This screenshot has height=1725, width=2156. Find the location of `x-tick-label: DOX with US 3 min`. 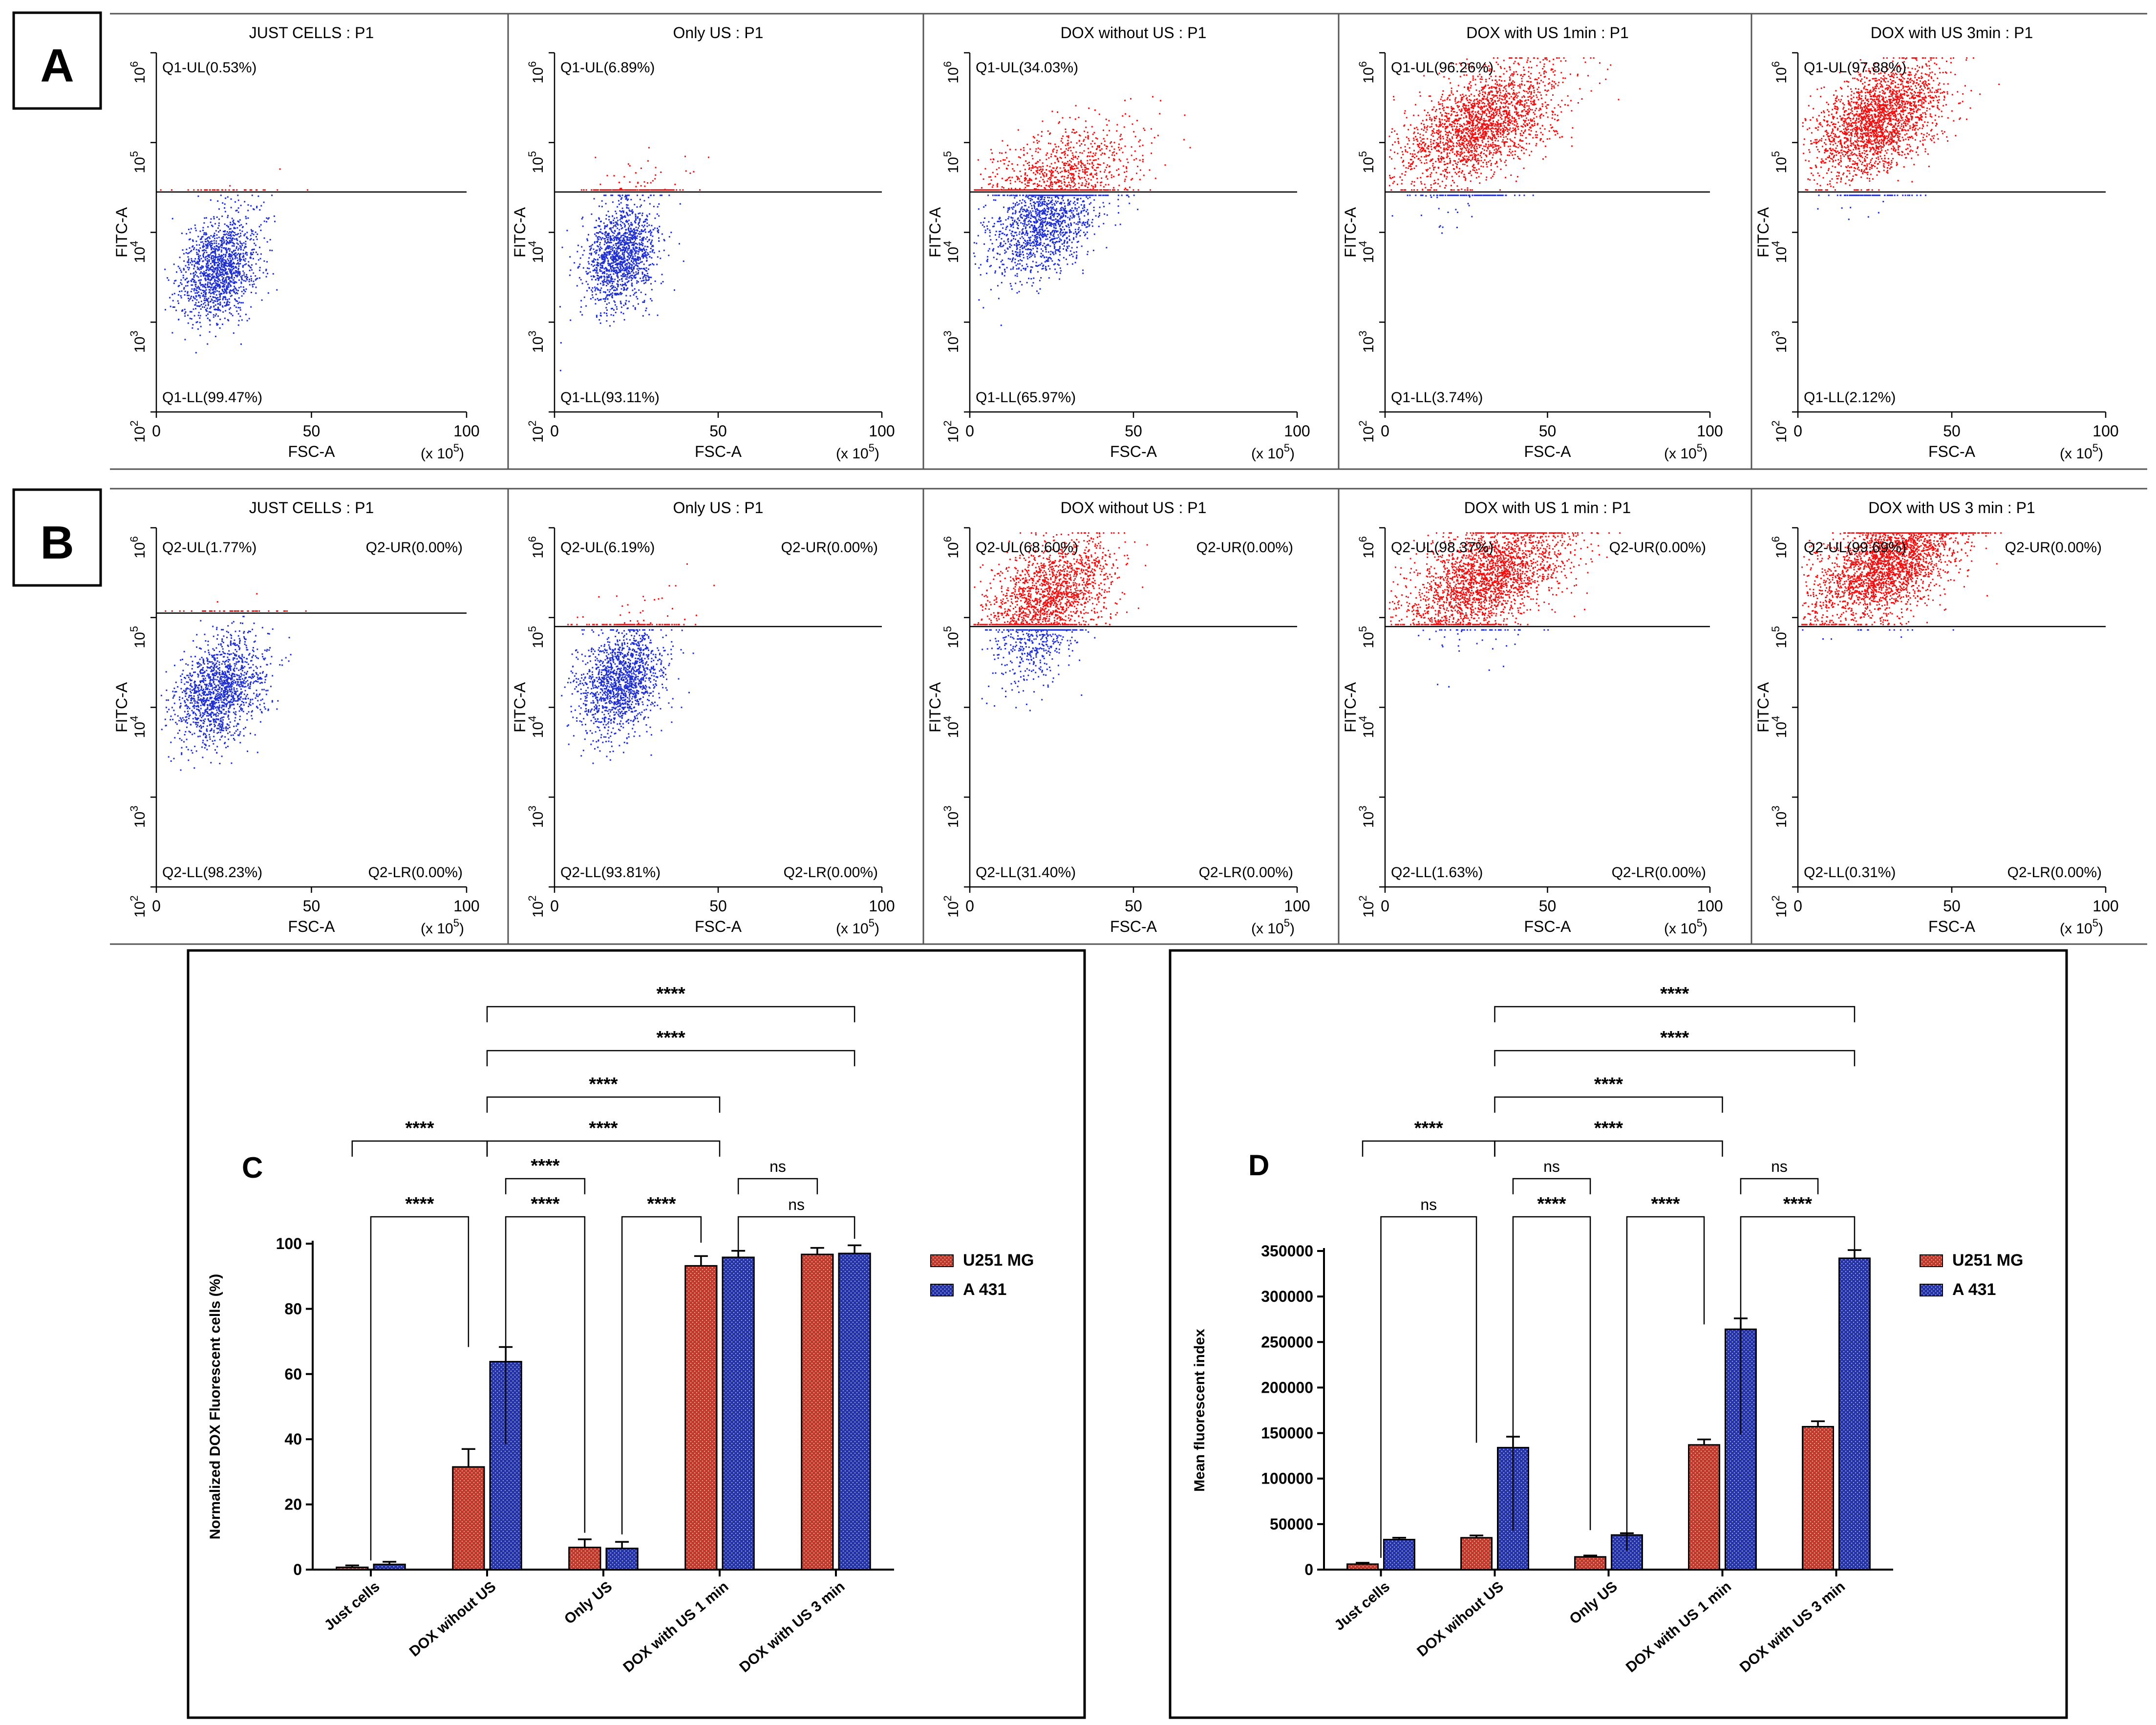

x-tick-label: DOX with US 3 min is located at coordinates (1792, 1627).